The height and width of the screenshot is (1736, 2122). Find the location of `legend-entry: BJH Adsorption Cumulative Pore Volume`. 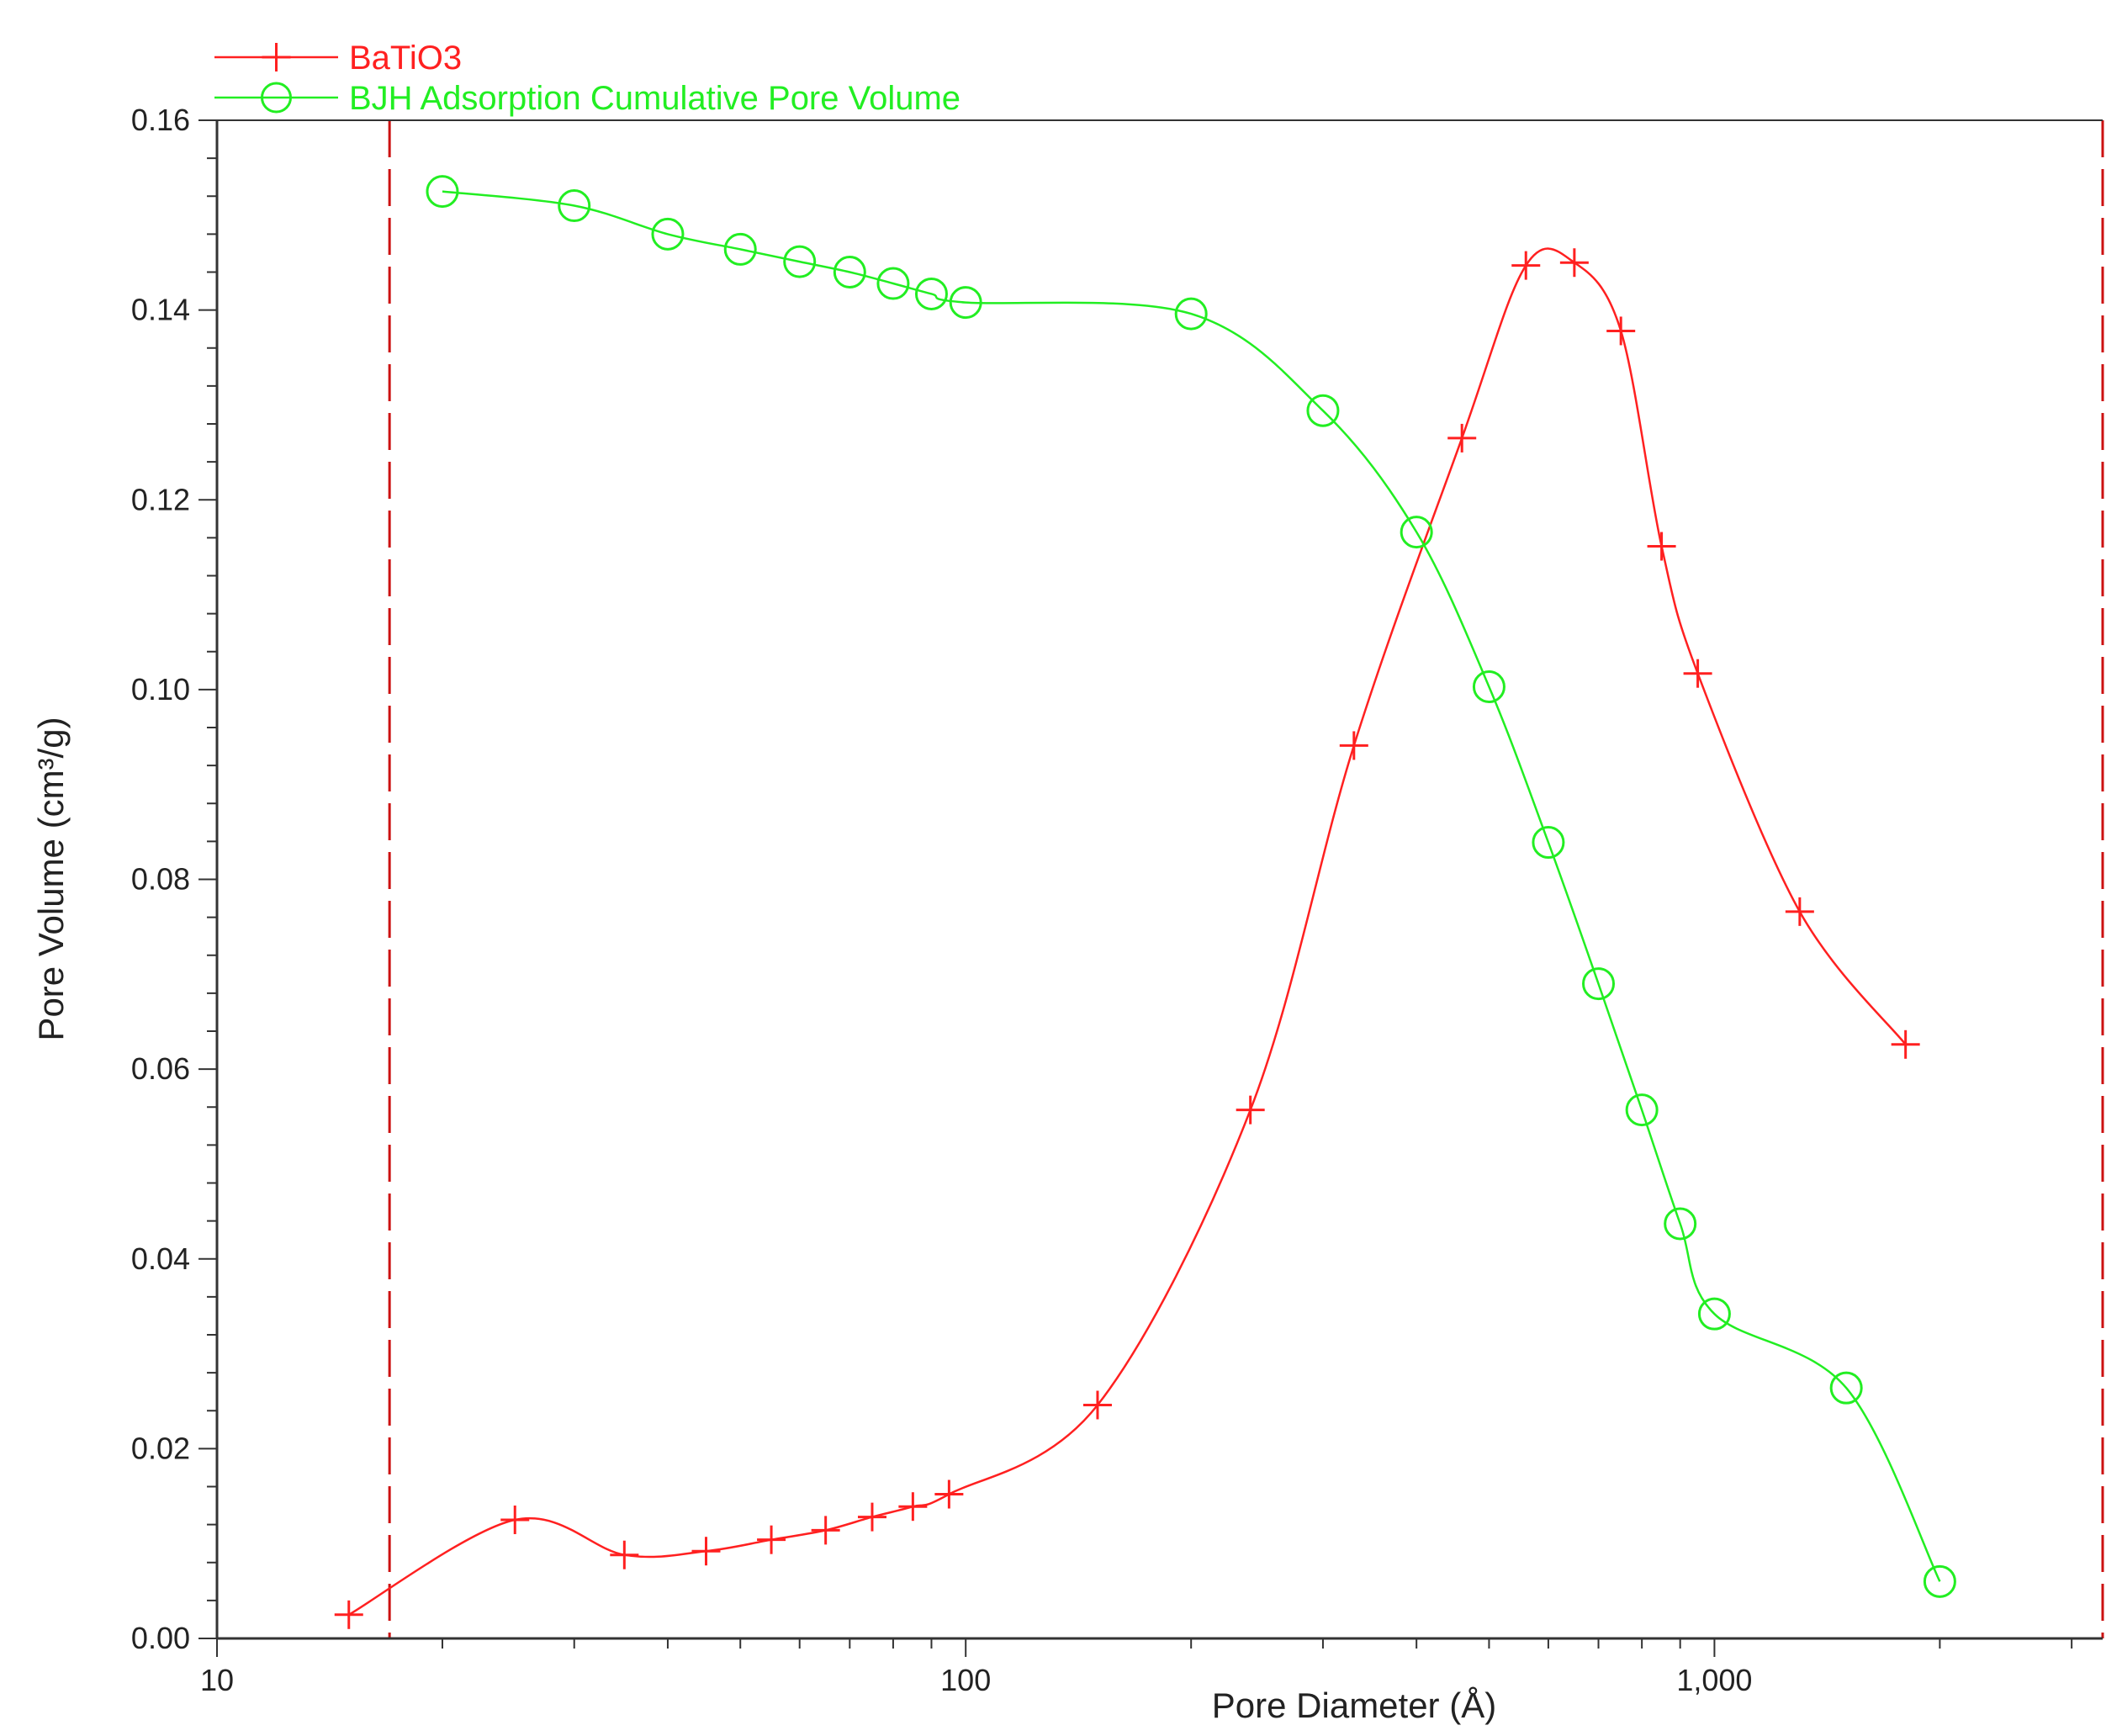

legend-entry: BJH Adsorption Cumulative Pore Volume is located at coordinates (587, 98).